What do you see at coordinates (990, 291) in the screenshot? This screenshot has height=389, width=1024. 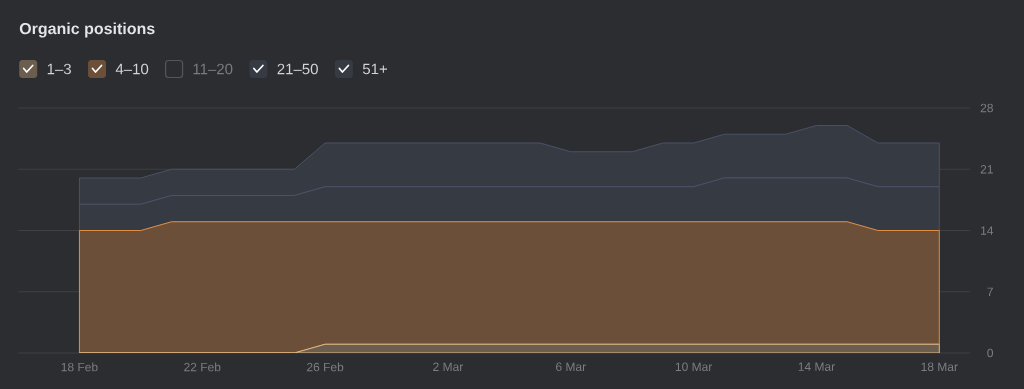 I see `y-tick-label: 7` at bounding box center [990, 291].